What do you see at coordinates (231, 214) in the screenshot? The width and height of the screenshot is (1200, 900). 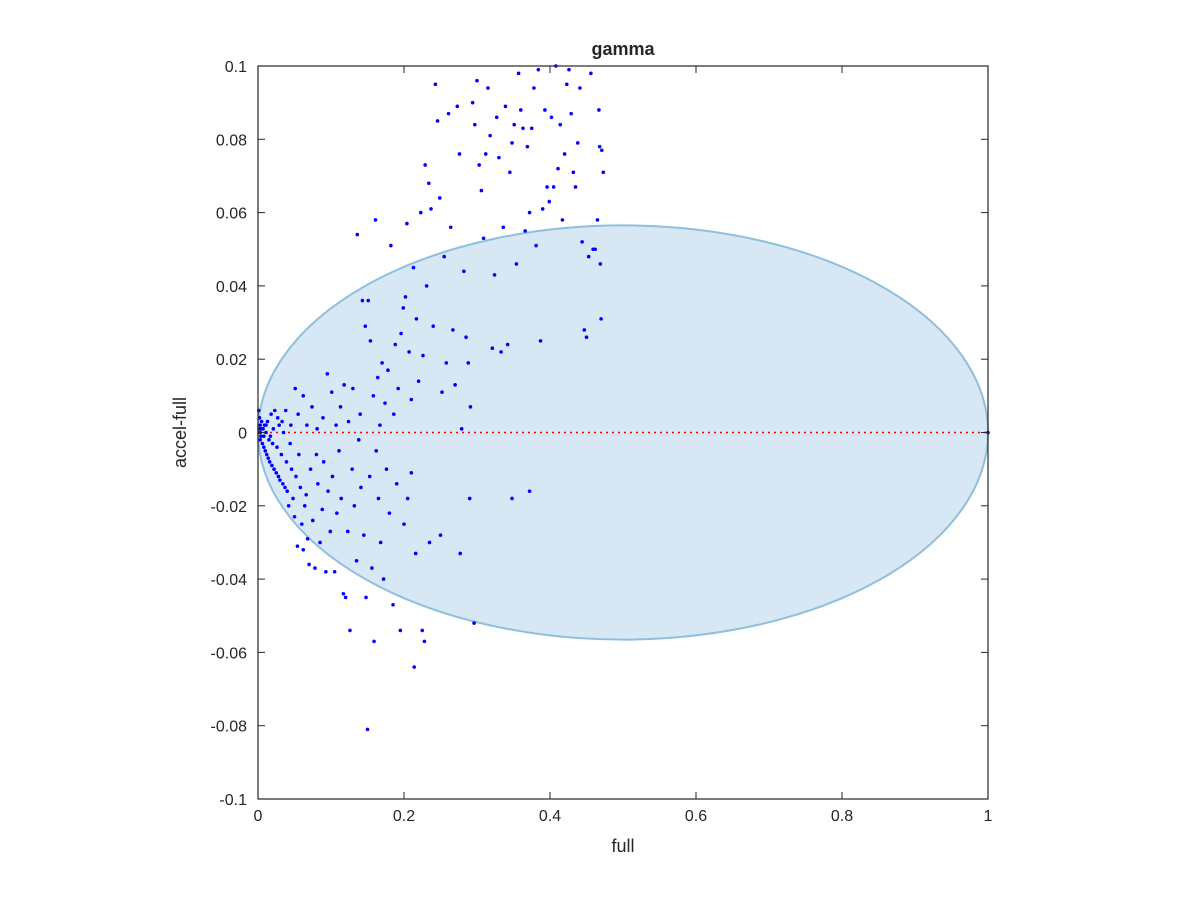 I see `y-tick-label: 0.06` at bounding box center [231, 214].